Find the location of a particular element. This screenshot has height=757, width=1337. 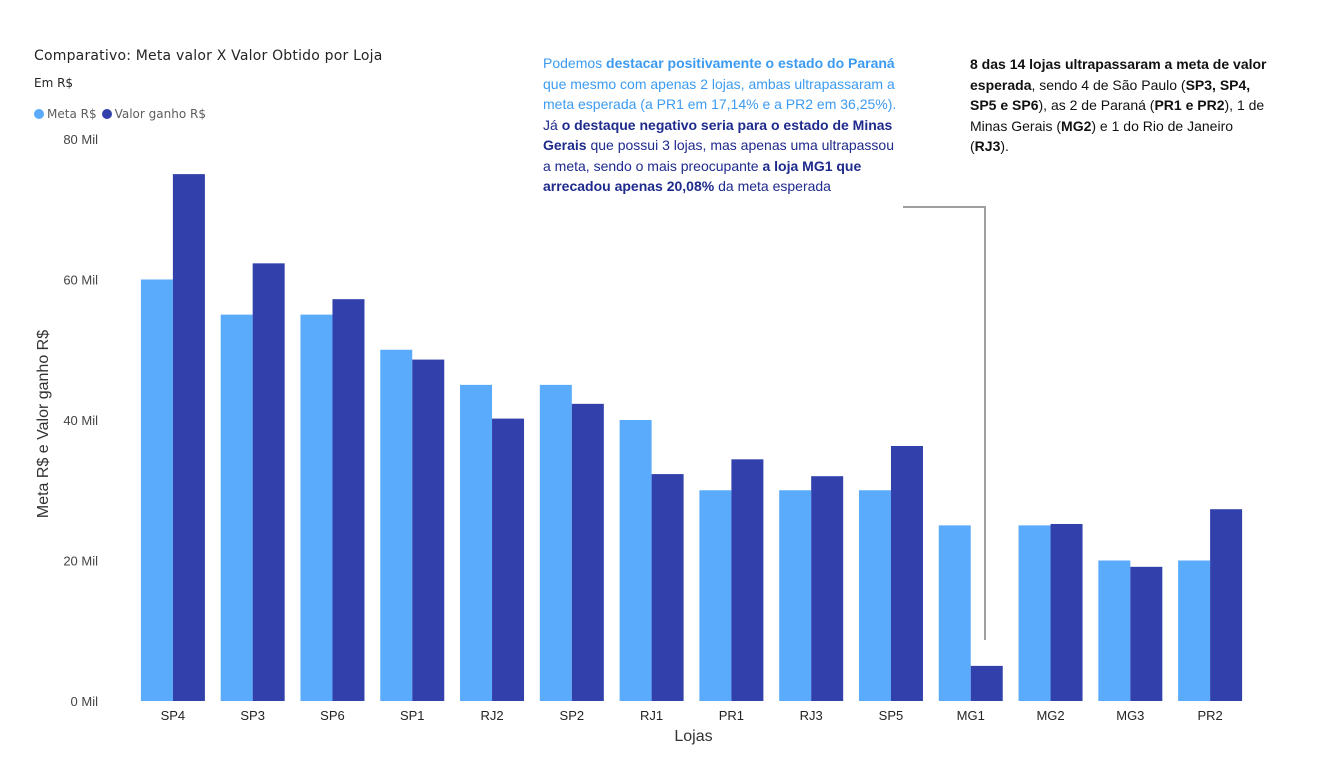

chart-legend: Meta R$ Valor ganho R$ is located at coordinates (122, 114).